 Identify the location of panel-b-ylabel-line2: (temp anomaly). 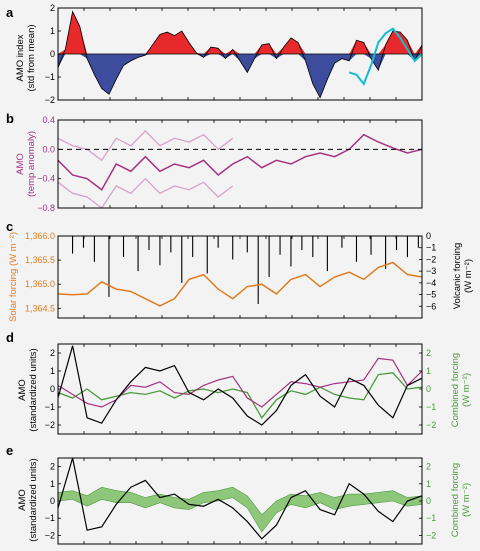
(31, 164).